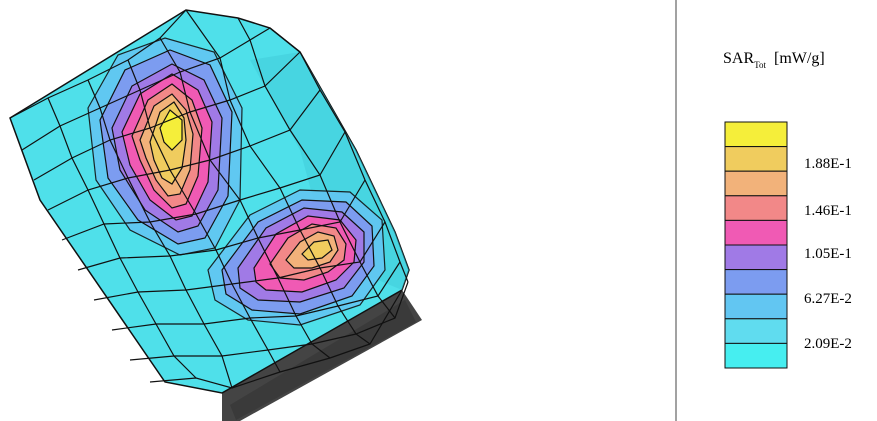 Image resolution: width=877 pixels, height=421 pixels. I want to click on legend-tick-label: 6.27E-2, so click(828, 299).